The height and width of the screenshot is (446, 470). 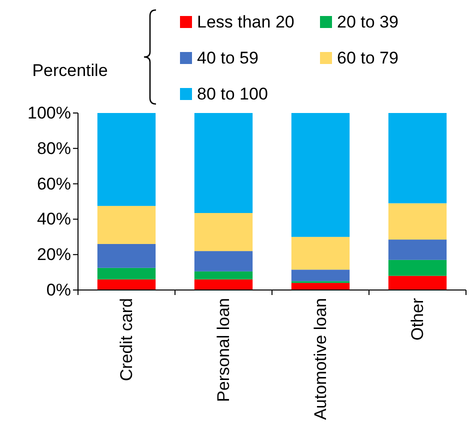 What do you see at coordinates (126, 340) in the screenshot?
I see `x-tick-label: Credit card` at bounding box center [126, 340].